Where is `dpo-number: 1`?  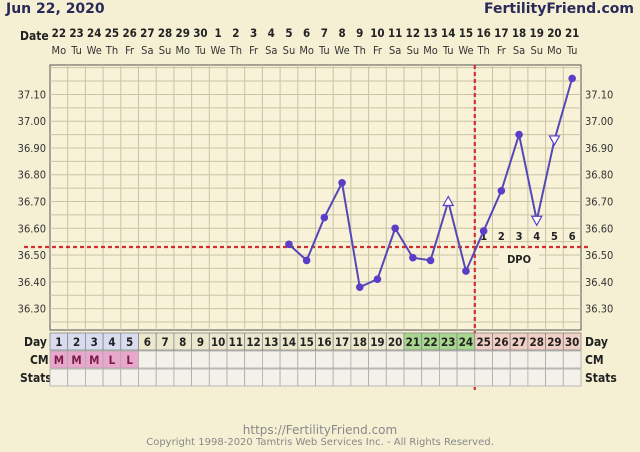 dpo-number: 1 is located at coordinates (483, 236).